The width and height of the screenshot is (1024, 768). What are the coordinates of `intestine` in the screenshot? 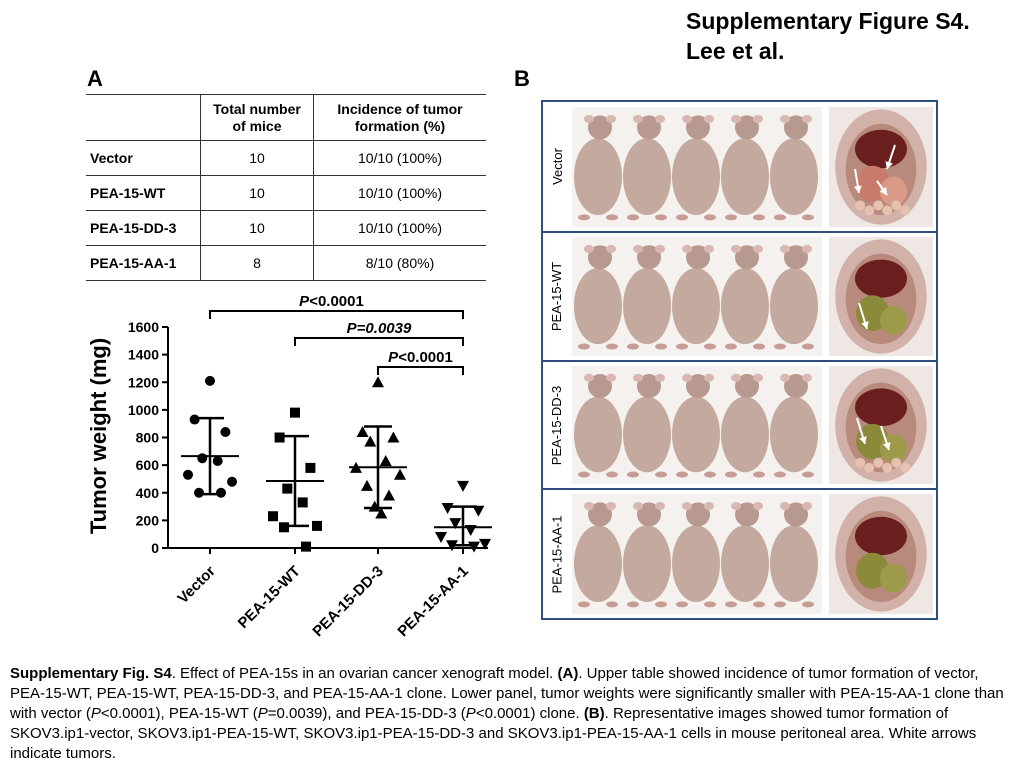 It's located at (893, 191).